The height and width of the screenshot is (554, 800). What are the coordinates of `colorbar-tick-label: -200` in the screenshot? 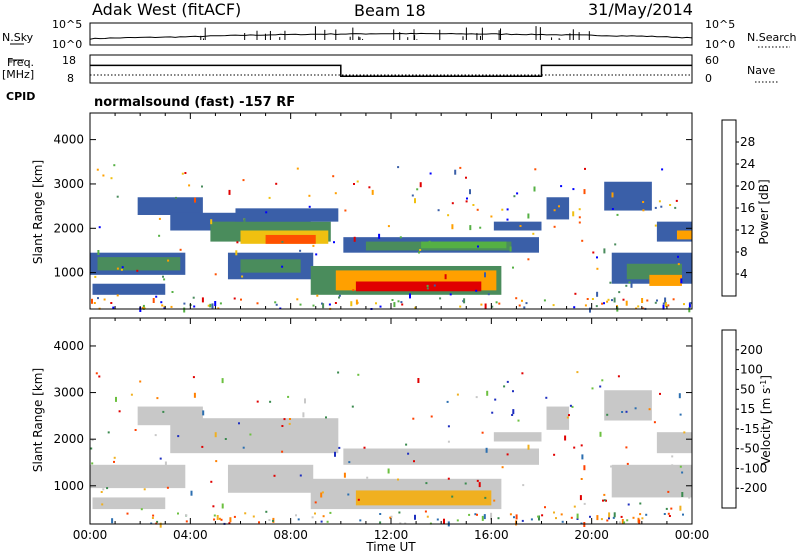 It's located at (753, 488).